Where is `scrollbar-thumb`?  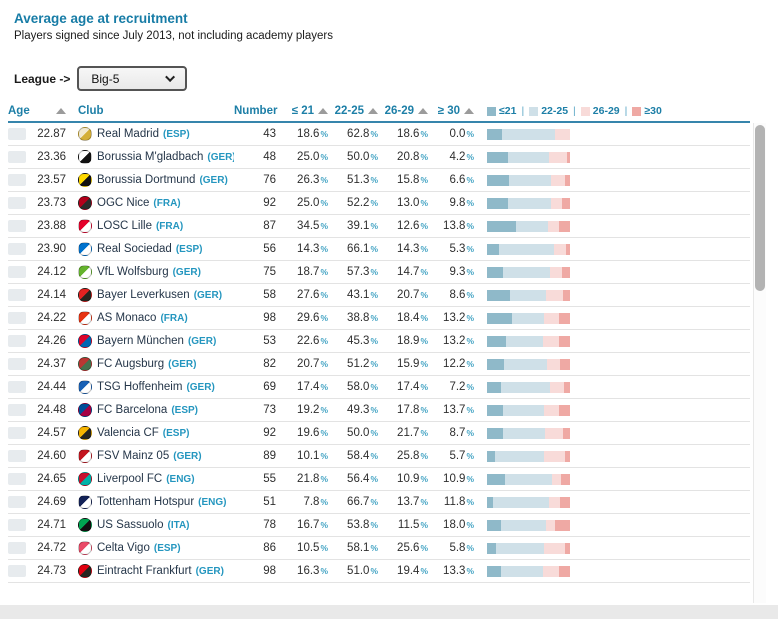
scrollbar-thumb is located at coordinates (760, 208).